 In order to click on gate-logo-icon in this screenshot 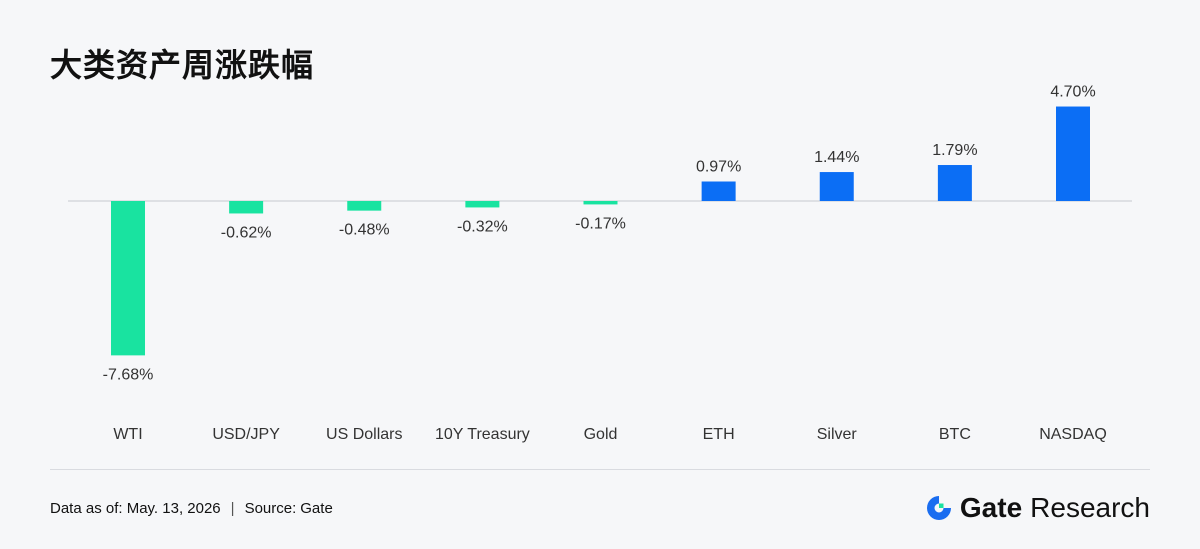, I will do `click(938, 508)`.